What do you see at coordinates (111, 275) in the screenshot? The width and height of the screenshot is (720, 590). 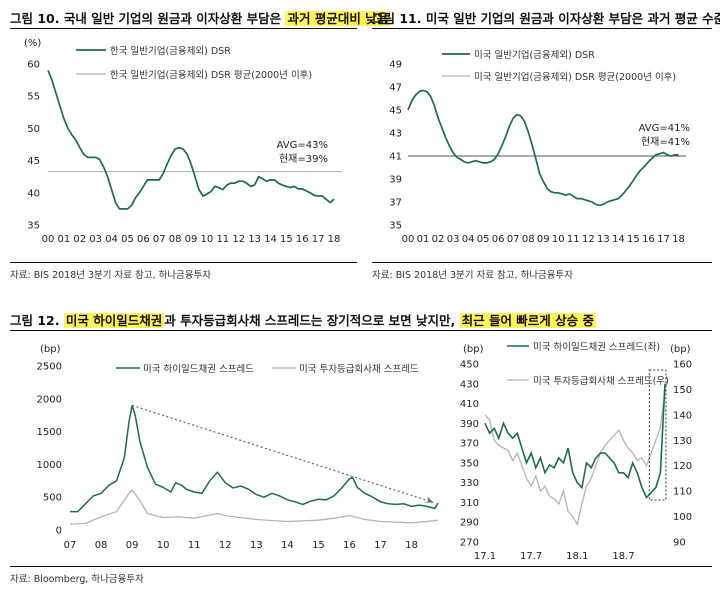 I see `figure-10-source: 자료: BIS 2018년 3분기 자료 참고, 하나금융투자` at bounding box center [111, 275].